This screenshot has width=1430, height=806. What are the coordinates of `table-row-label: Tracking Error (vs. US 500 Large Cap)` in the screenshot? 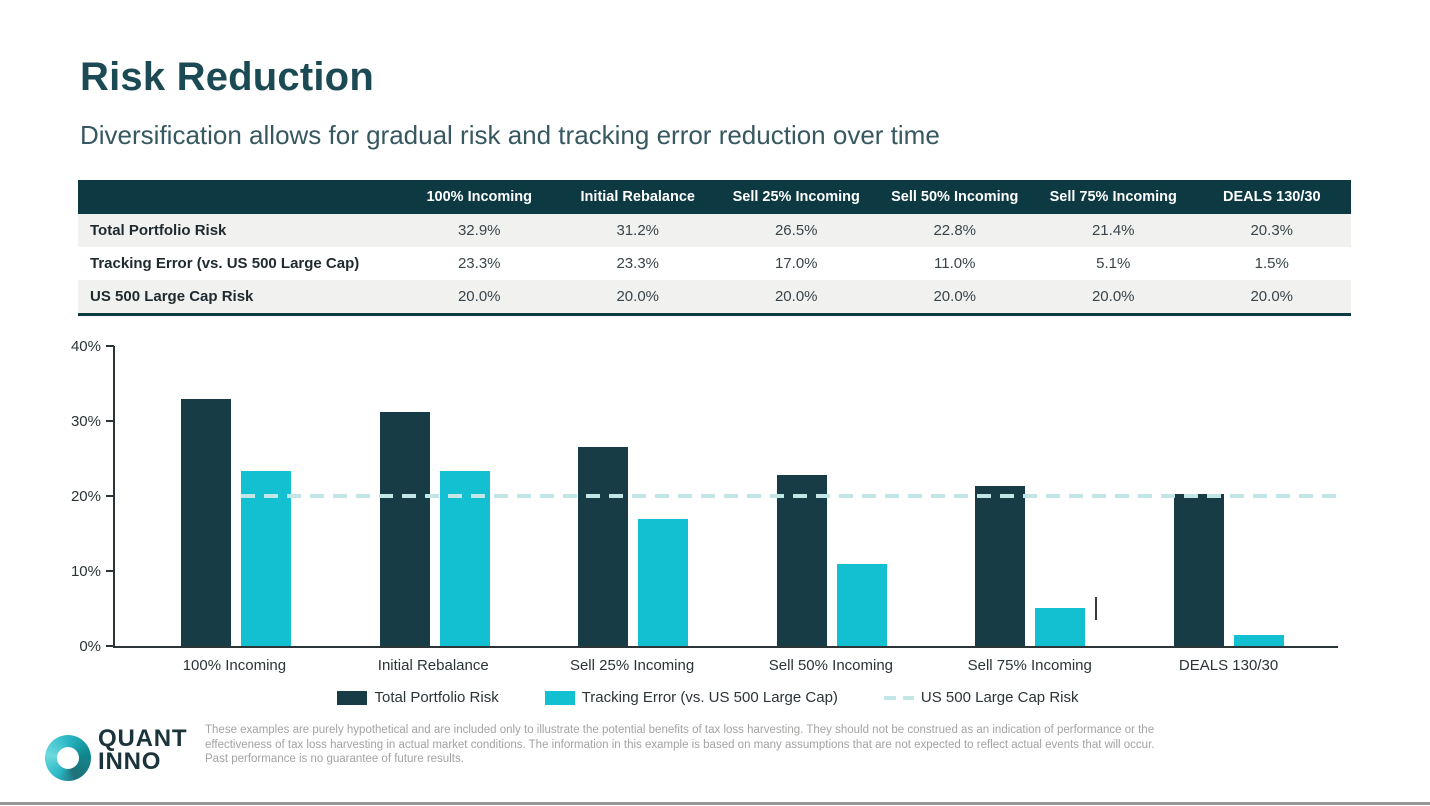 It's located at (225, 263).